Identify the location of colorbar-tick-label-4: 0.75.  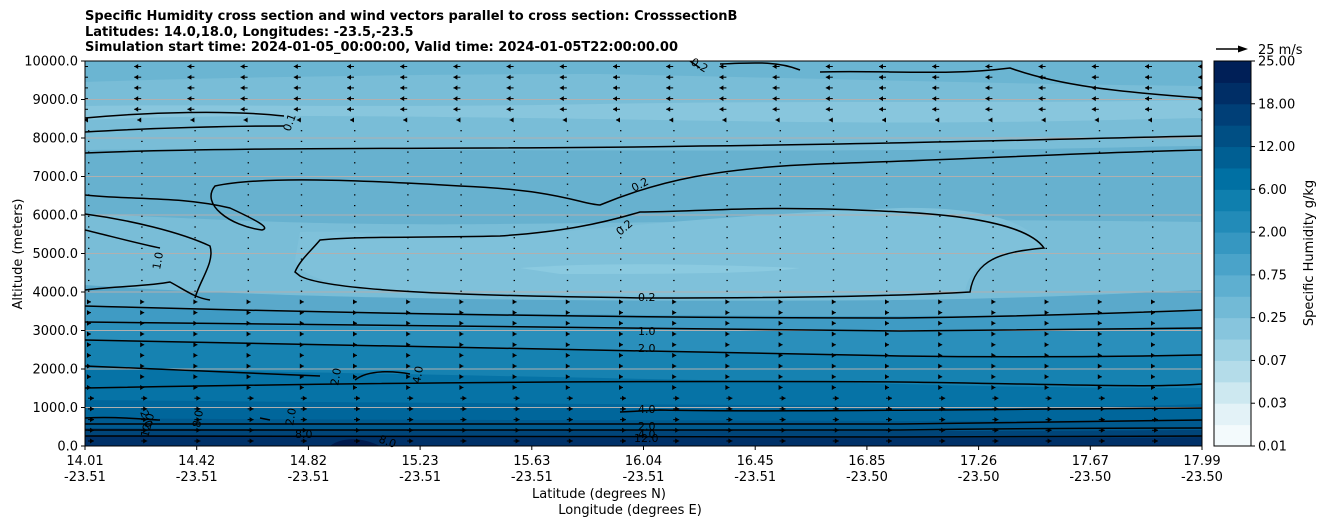
(1272, 275).